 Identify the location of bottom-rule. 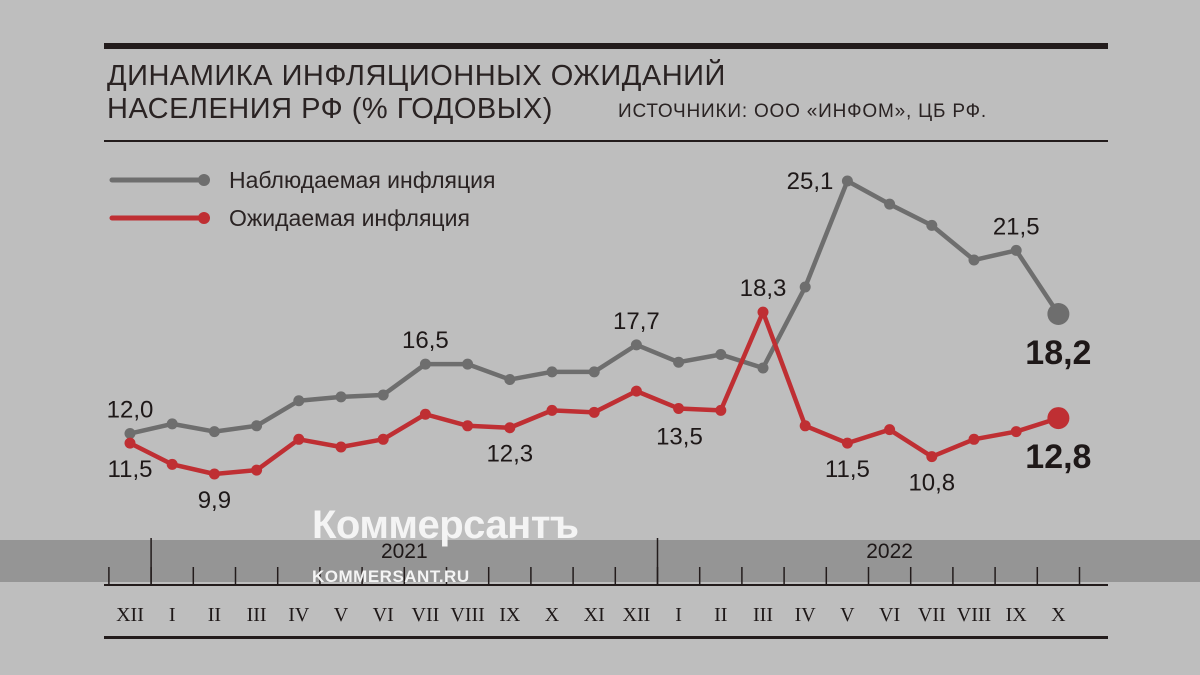
(606, 637).